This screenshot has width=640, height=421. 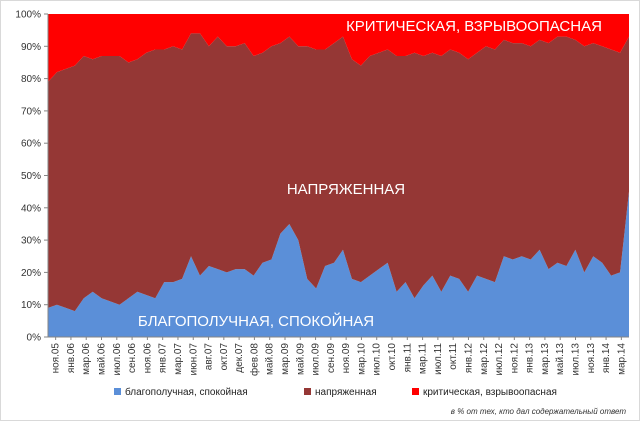 What do you see at coordinates (474, 26) in the screenshot?
I see `label-critical: КРИТИЧЕСКАЯ, ВЗРЫВООПАСНАЯ` at bounding box center [474, 26].